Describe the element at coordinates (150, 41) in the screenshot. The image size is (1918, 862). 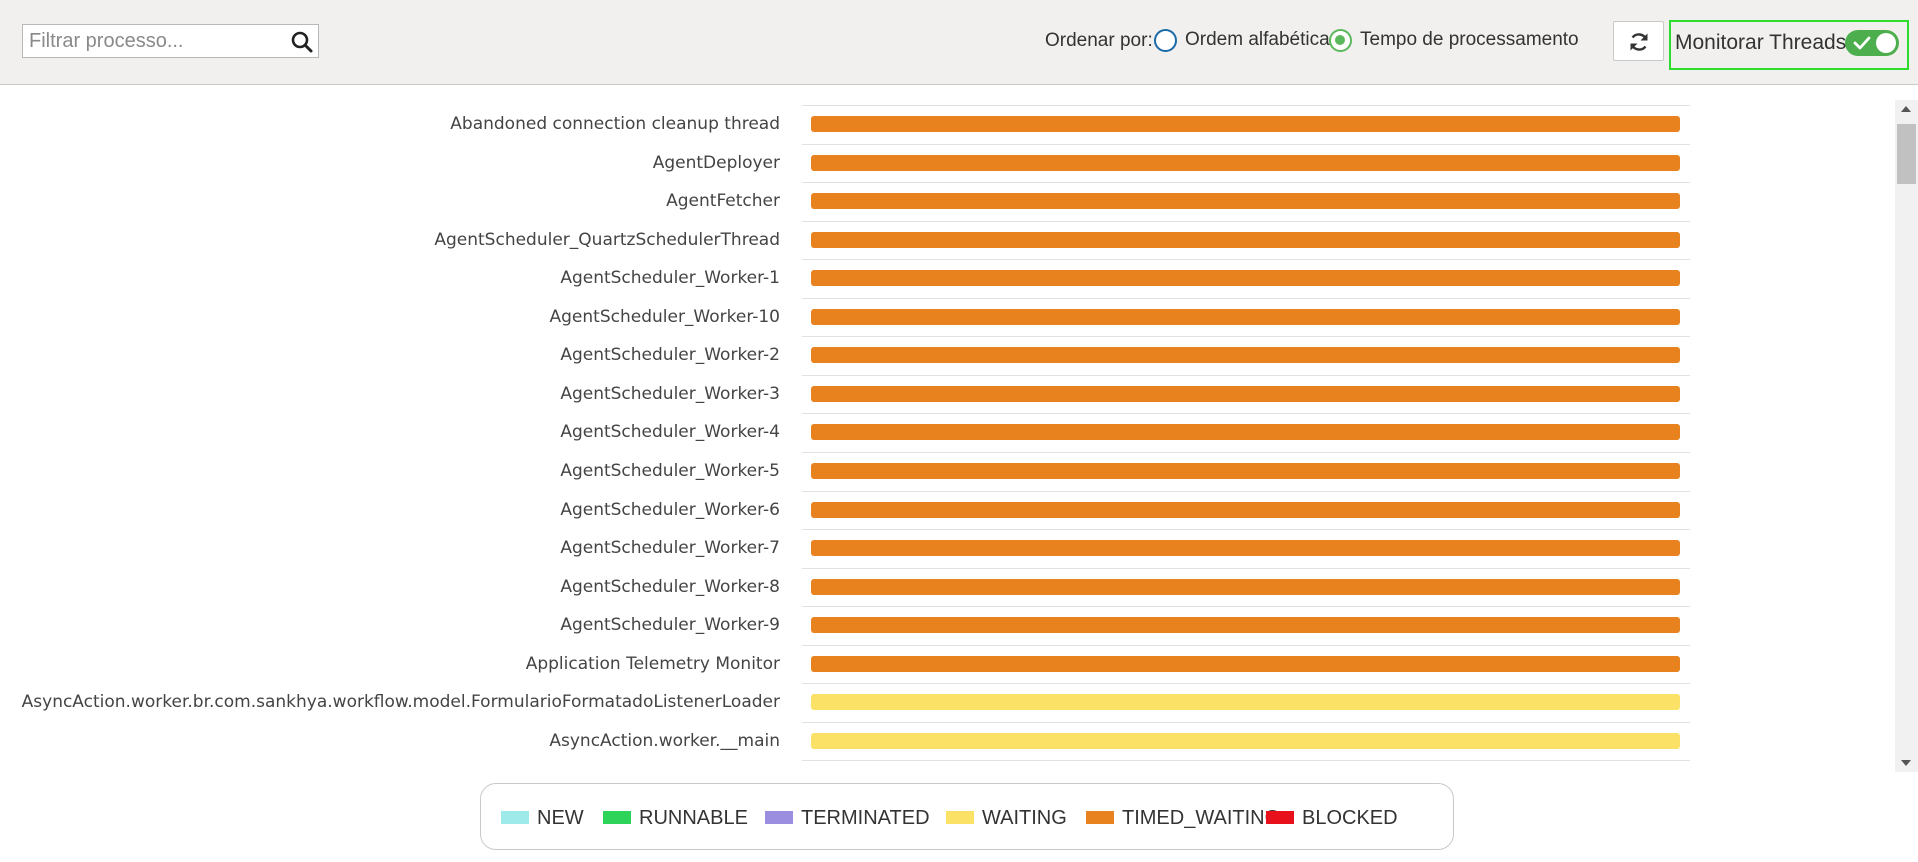
I see `search-input` at that location.